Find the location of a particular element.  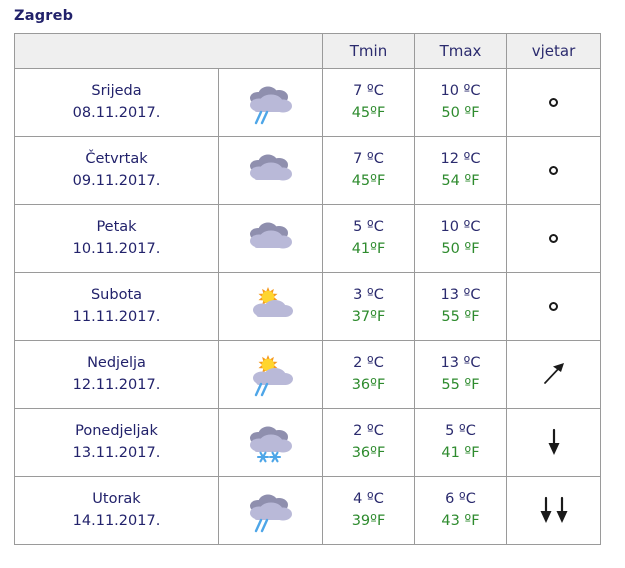

day-date: 12.11.2017. is located at coordinates (116, 384).